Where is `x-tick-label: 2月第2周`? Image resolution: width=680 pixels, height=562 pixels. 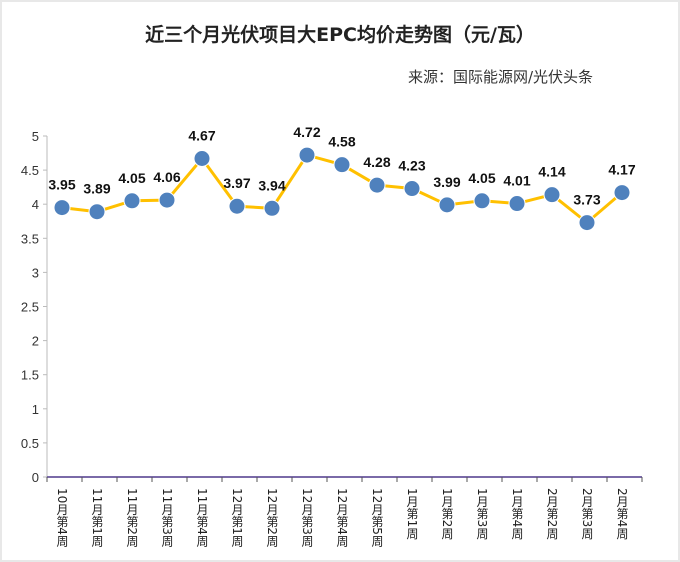
x-tick-label: 2月第2周 is located at coordinates (552, 514).